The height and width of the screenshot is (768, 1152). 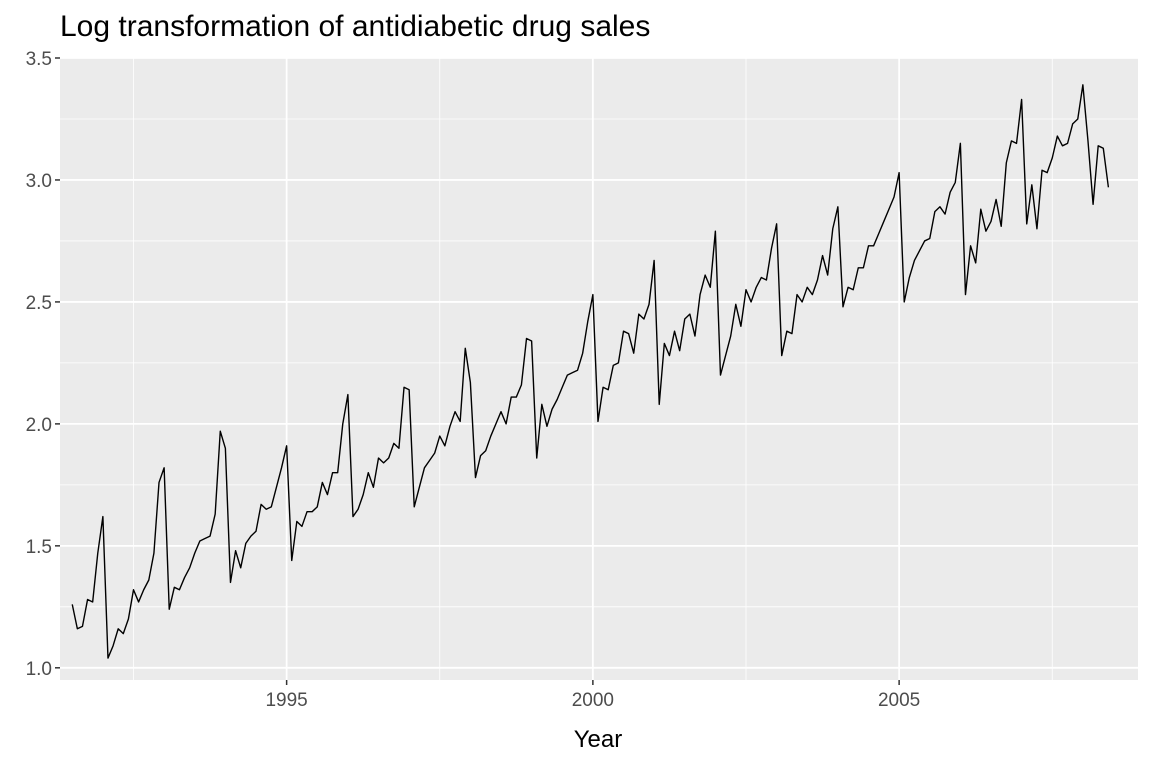 I want to click on y-tick-label: 1.0, so click(x=39, y=669).